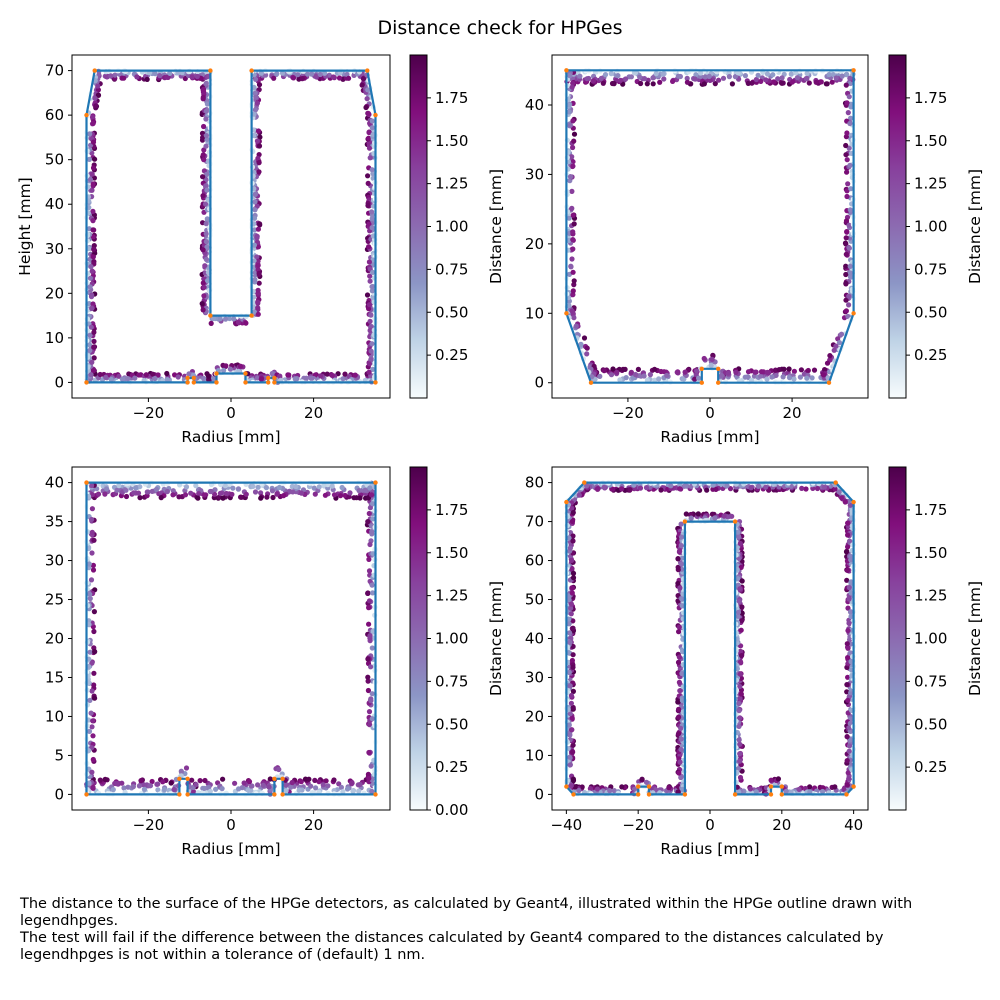  Describe the element at coordinates (930, 98) in the screenshot. I see `colorbar-tick-label: 1.75` at that location.